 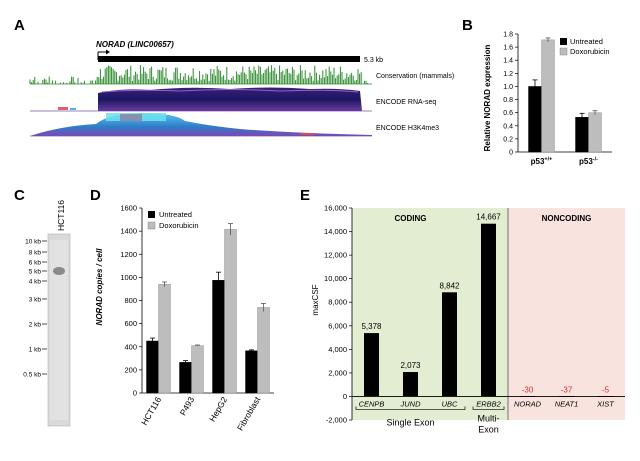 I want to click on y-tick-label: 1.8, so click(x=508, y=35).